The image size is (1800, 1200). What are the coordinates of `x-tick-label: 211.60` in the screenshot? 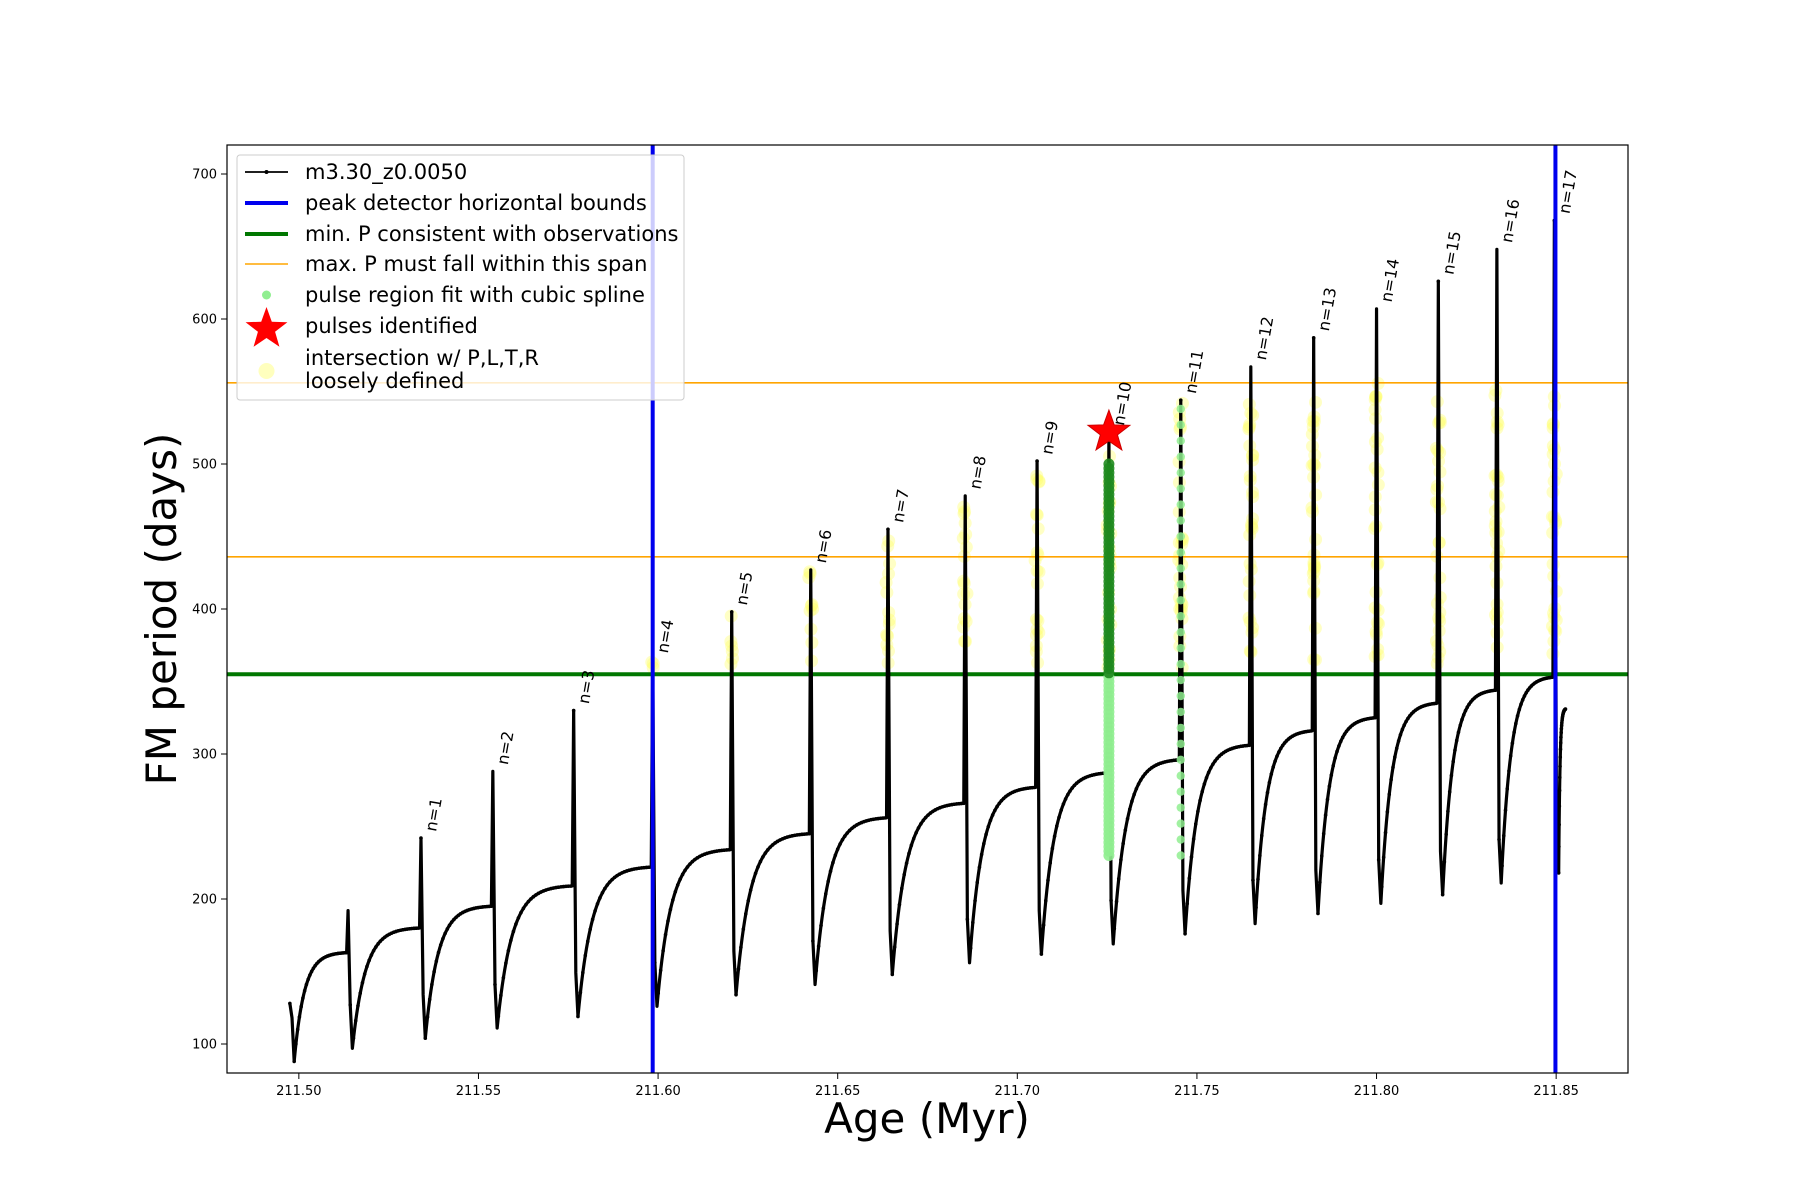 It's located at (658, 1091).